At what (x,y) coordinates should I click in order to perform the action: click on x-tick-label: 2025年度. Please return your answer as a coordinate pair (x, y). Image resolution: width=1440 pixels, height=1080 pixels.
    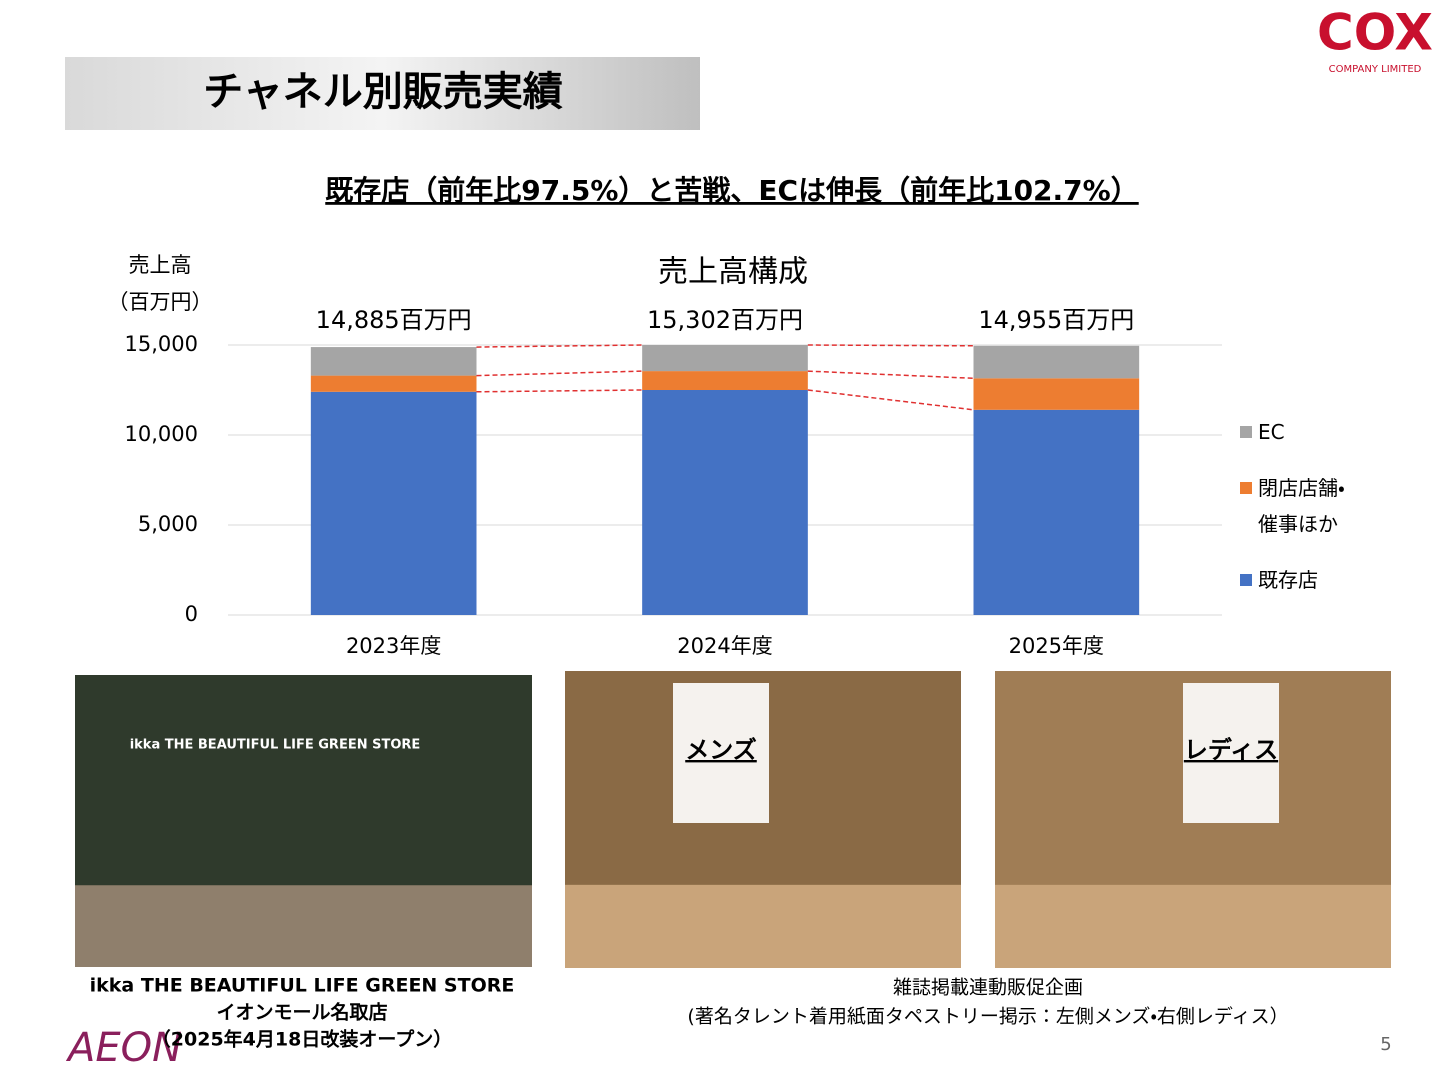
    Looking at the image, I should click on (1056, 646).